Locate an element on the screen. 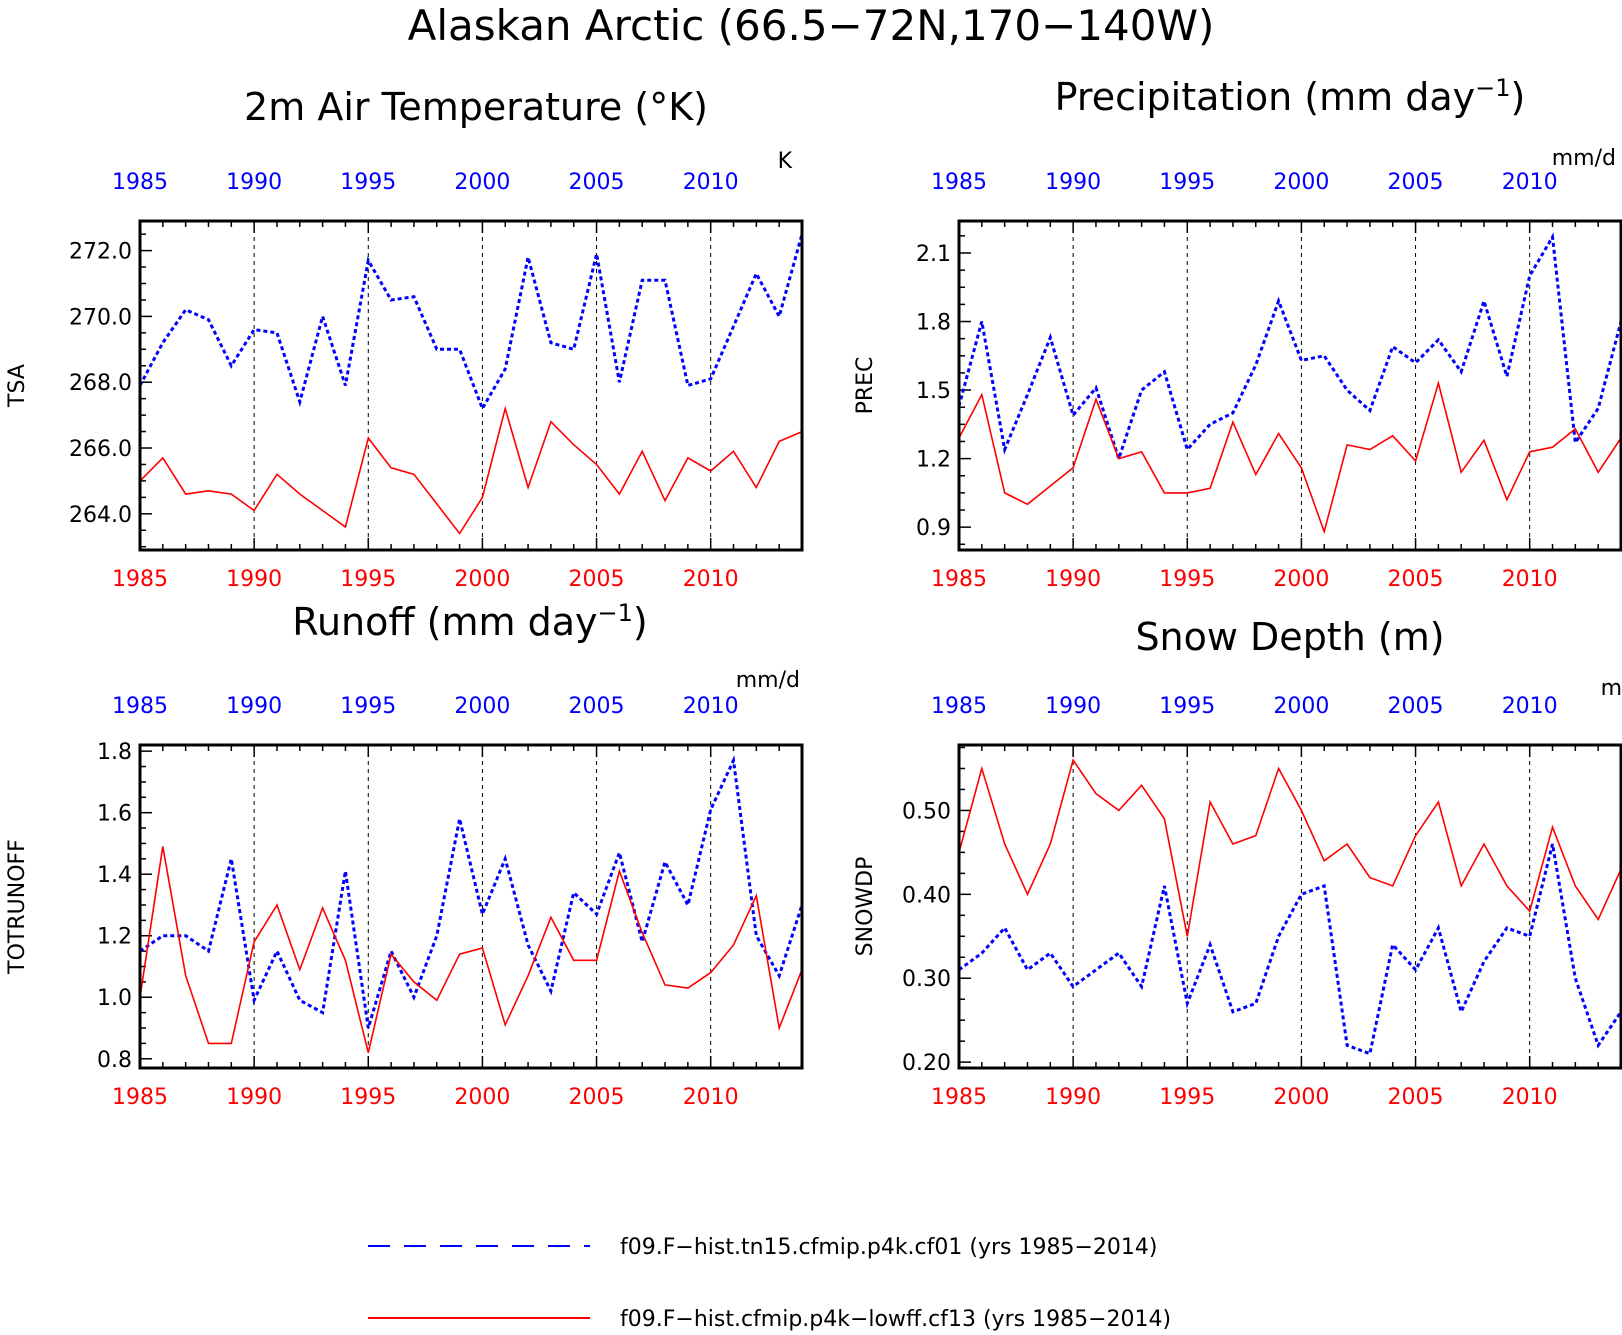  y-tick-label: 1.6 is located at coordinates (114, 814).